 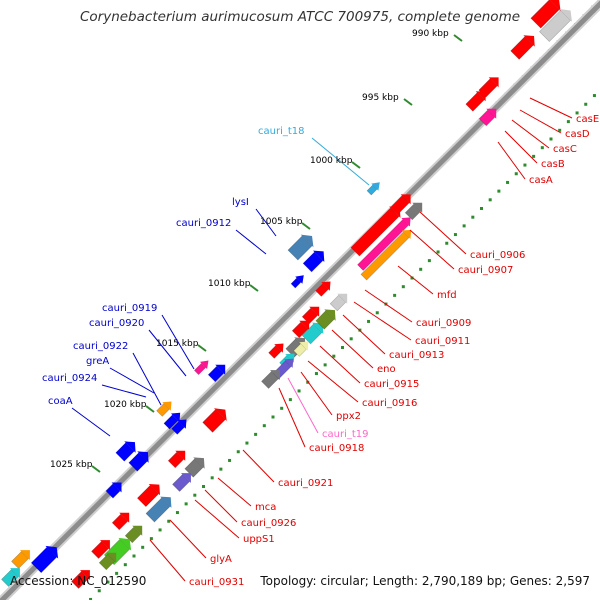 I want to click on gene-label: cauri_0916, so click(x=389, y=403).